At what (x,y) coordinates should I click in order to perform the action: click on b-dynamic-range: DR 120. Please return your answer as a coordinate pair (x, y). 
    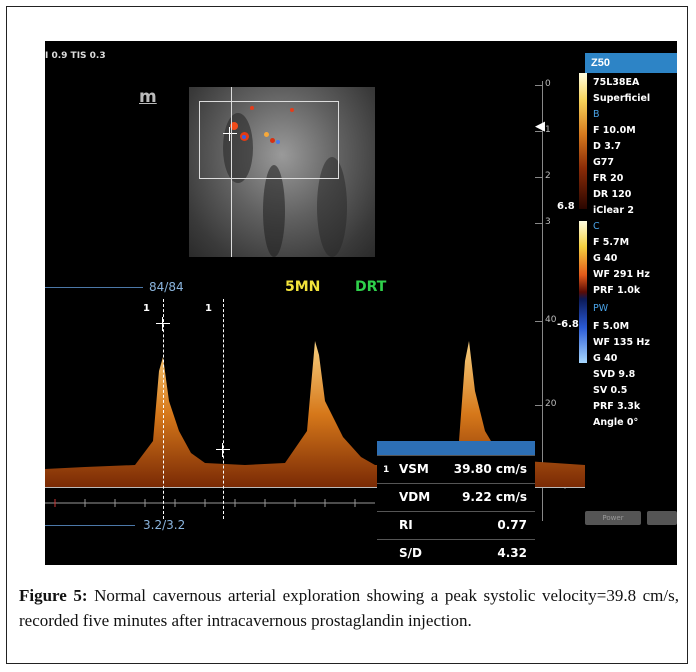
    Looking at the image, I should click on (612, 194).